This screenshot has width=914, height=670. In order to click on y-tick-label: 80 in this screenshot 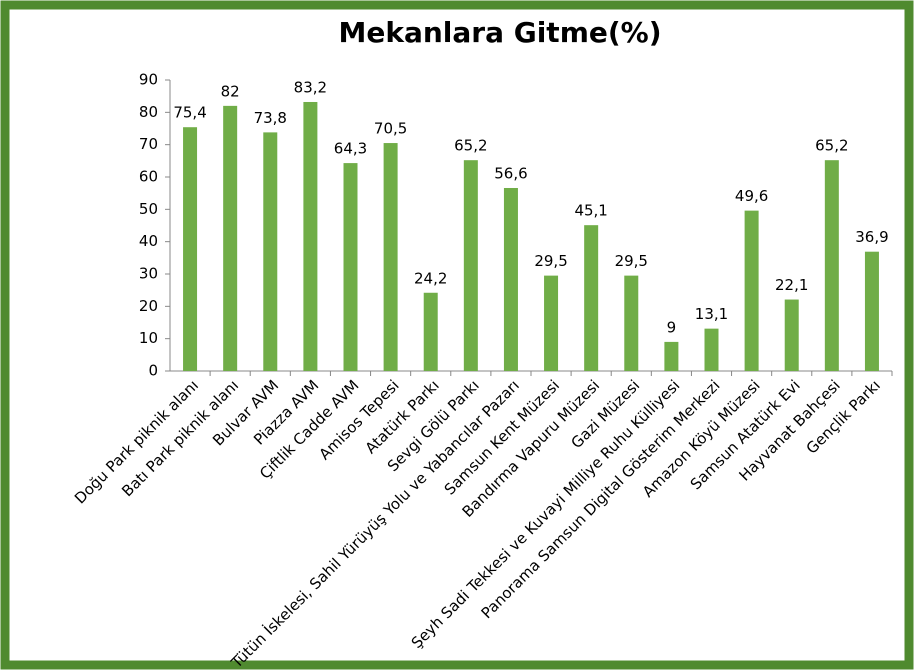, I will do `click(148, 112)`.